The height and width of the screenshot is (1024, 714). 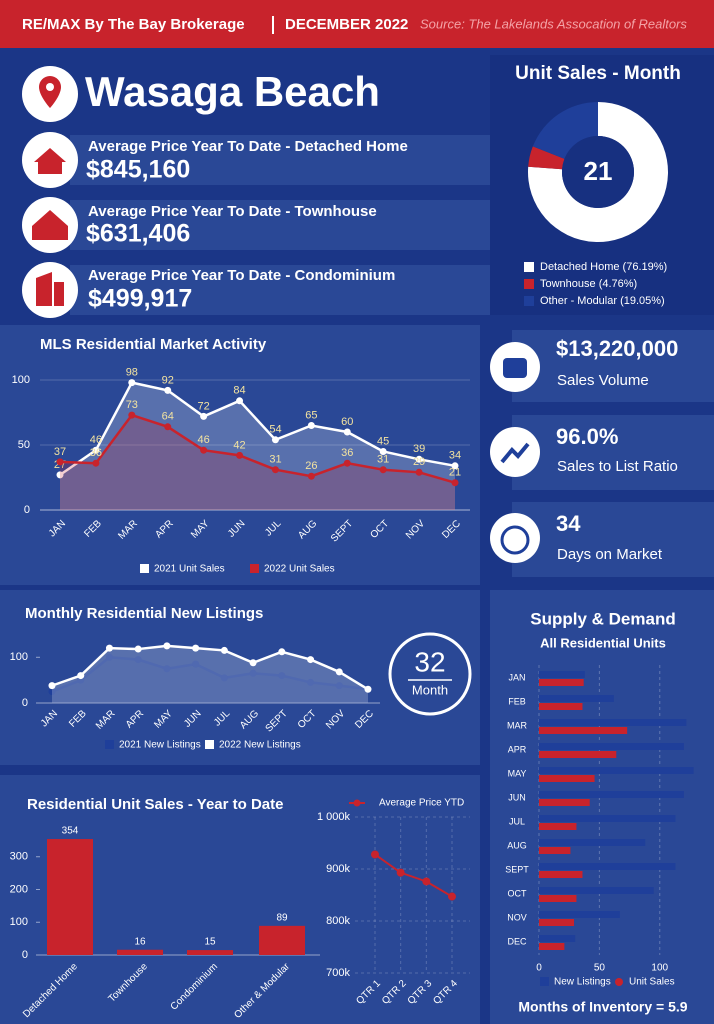 I want to click on legend-label: 2021 New Listings, so click(x=160, y=745).